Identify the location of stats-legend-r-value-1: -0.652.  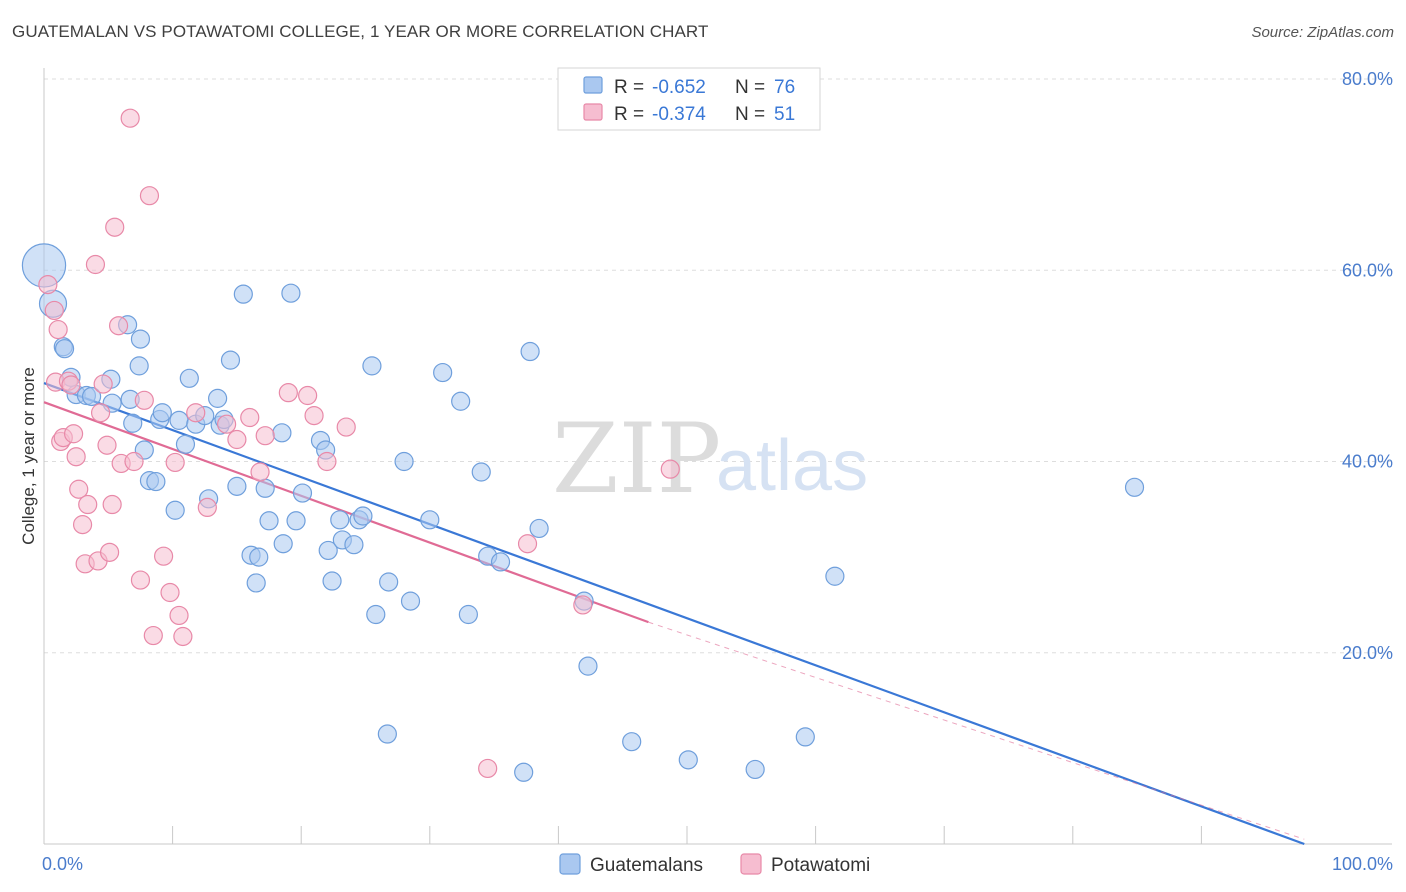
(679, 87).